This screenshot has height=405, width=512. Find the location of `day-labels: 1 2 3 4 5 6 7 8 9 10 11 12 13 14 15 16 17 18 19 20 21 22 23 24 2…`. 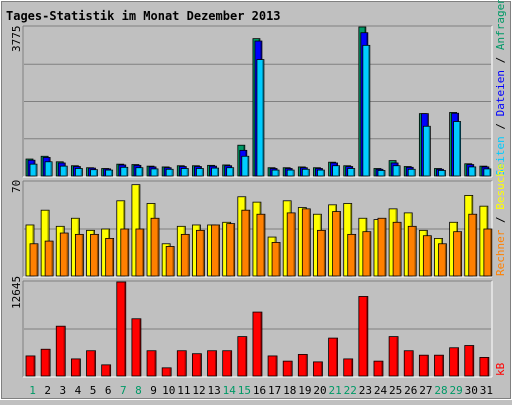

day-labels: 1 2 3 4 5 6 7 8 9 10 11 12 13 14 15 16 17 18 19 20 21 22 23 24 2… is located at coordinates (261, 390).